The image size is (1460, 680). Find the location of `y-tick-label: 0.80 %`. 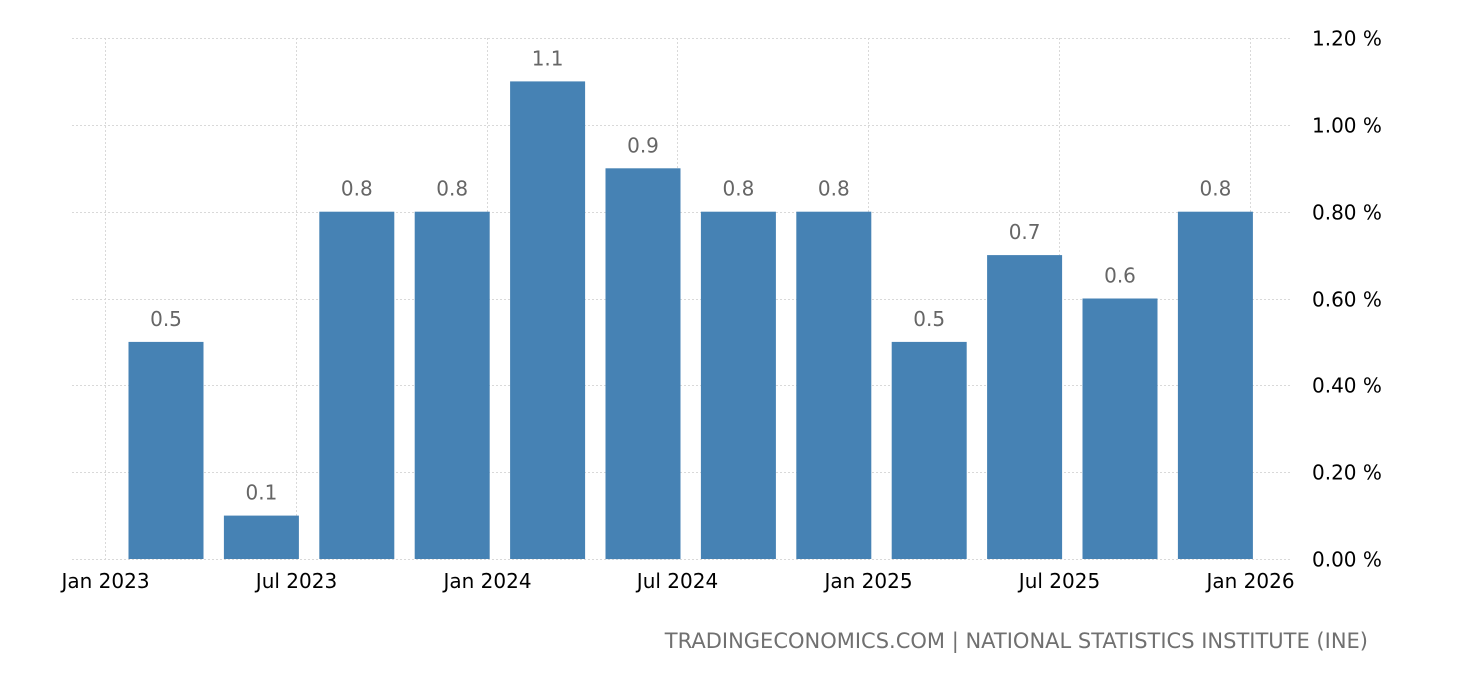

y-tick-label: 0.80 % is located at coordinates (1347, 213).